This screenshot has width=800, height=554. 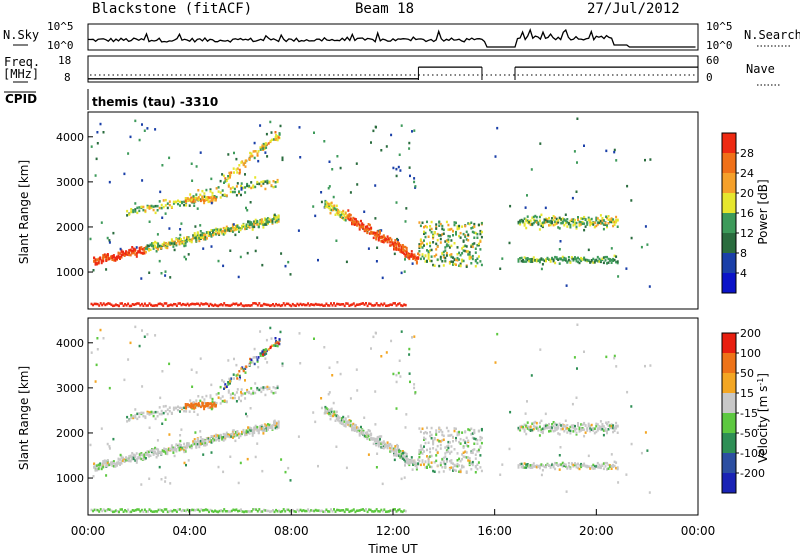 What do you see at coordinates (545, 208) in the screenshot?
I see `power-cell-2093` at bounding box center [545, 208].